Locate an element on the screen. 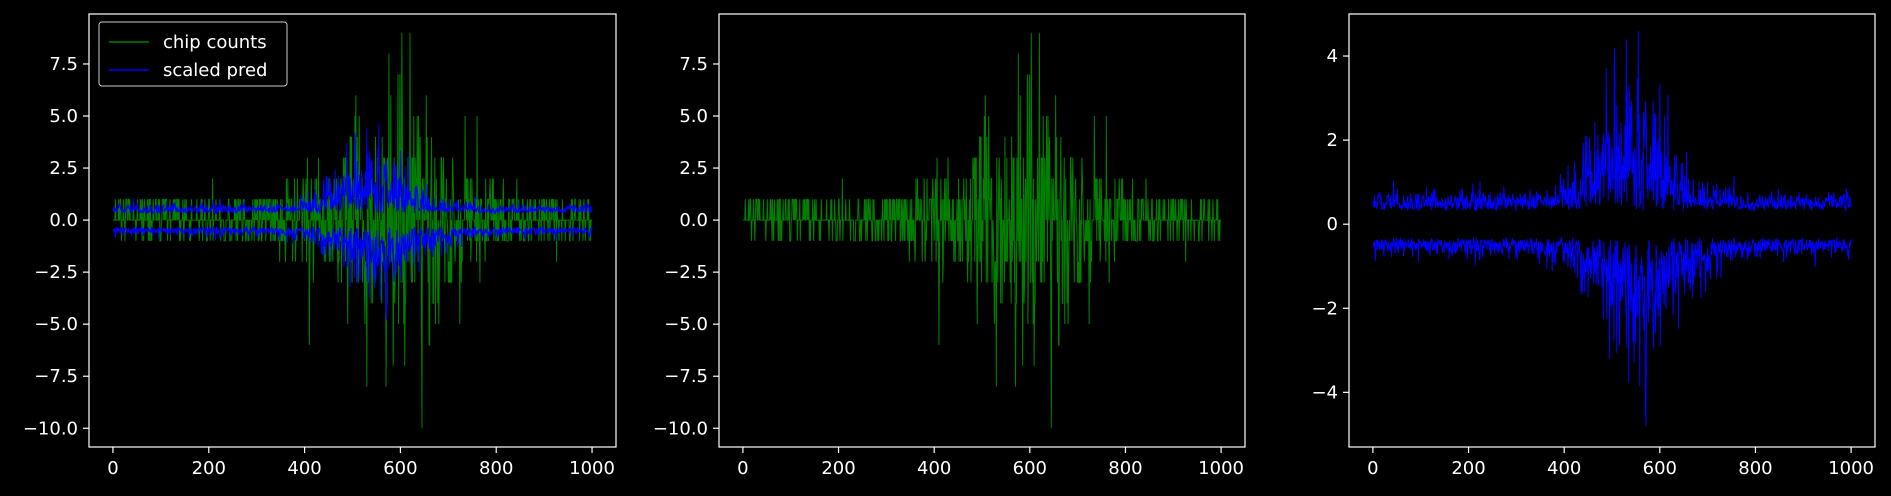  legend-label: scaled pred is located at coordinates (215, 70).